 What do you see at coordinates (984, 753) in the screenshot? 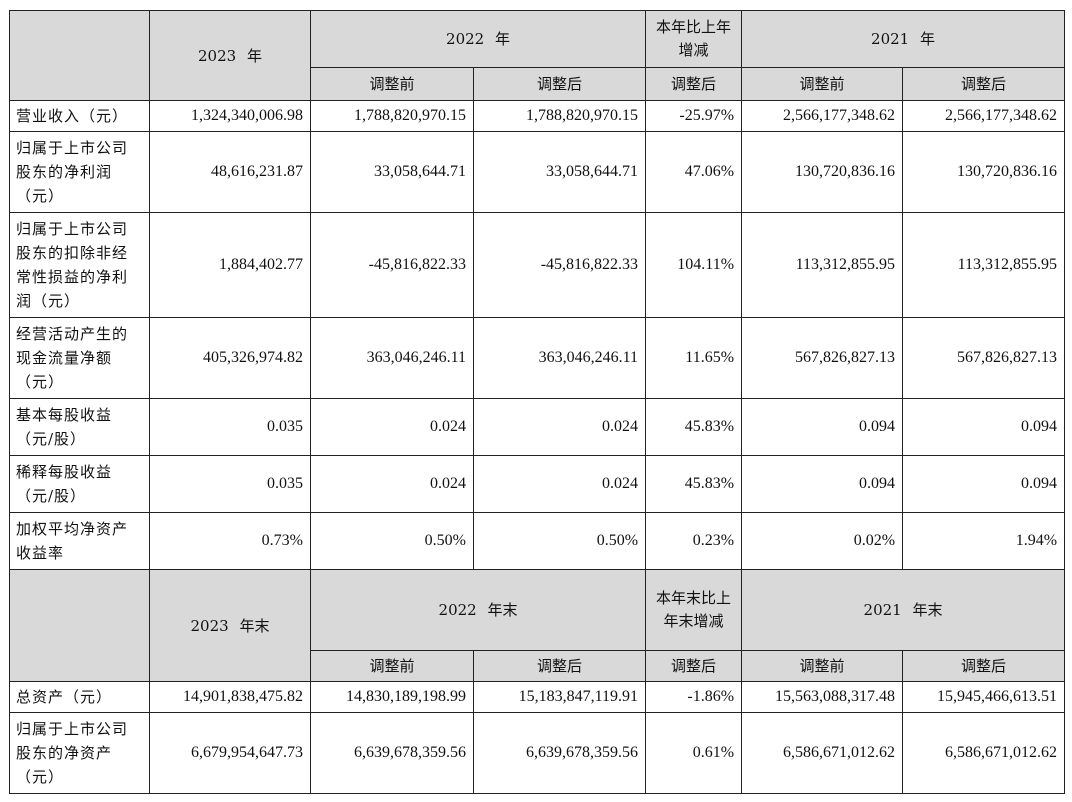
I see `value-2021-after: 6,586,671,012.62` at bounding box center [984, 753].